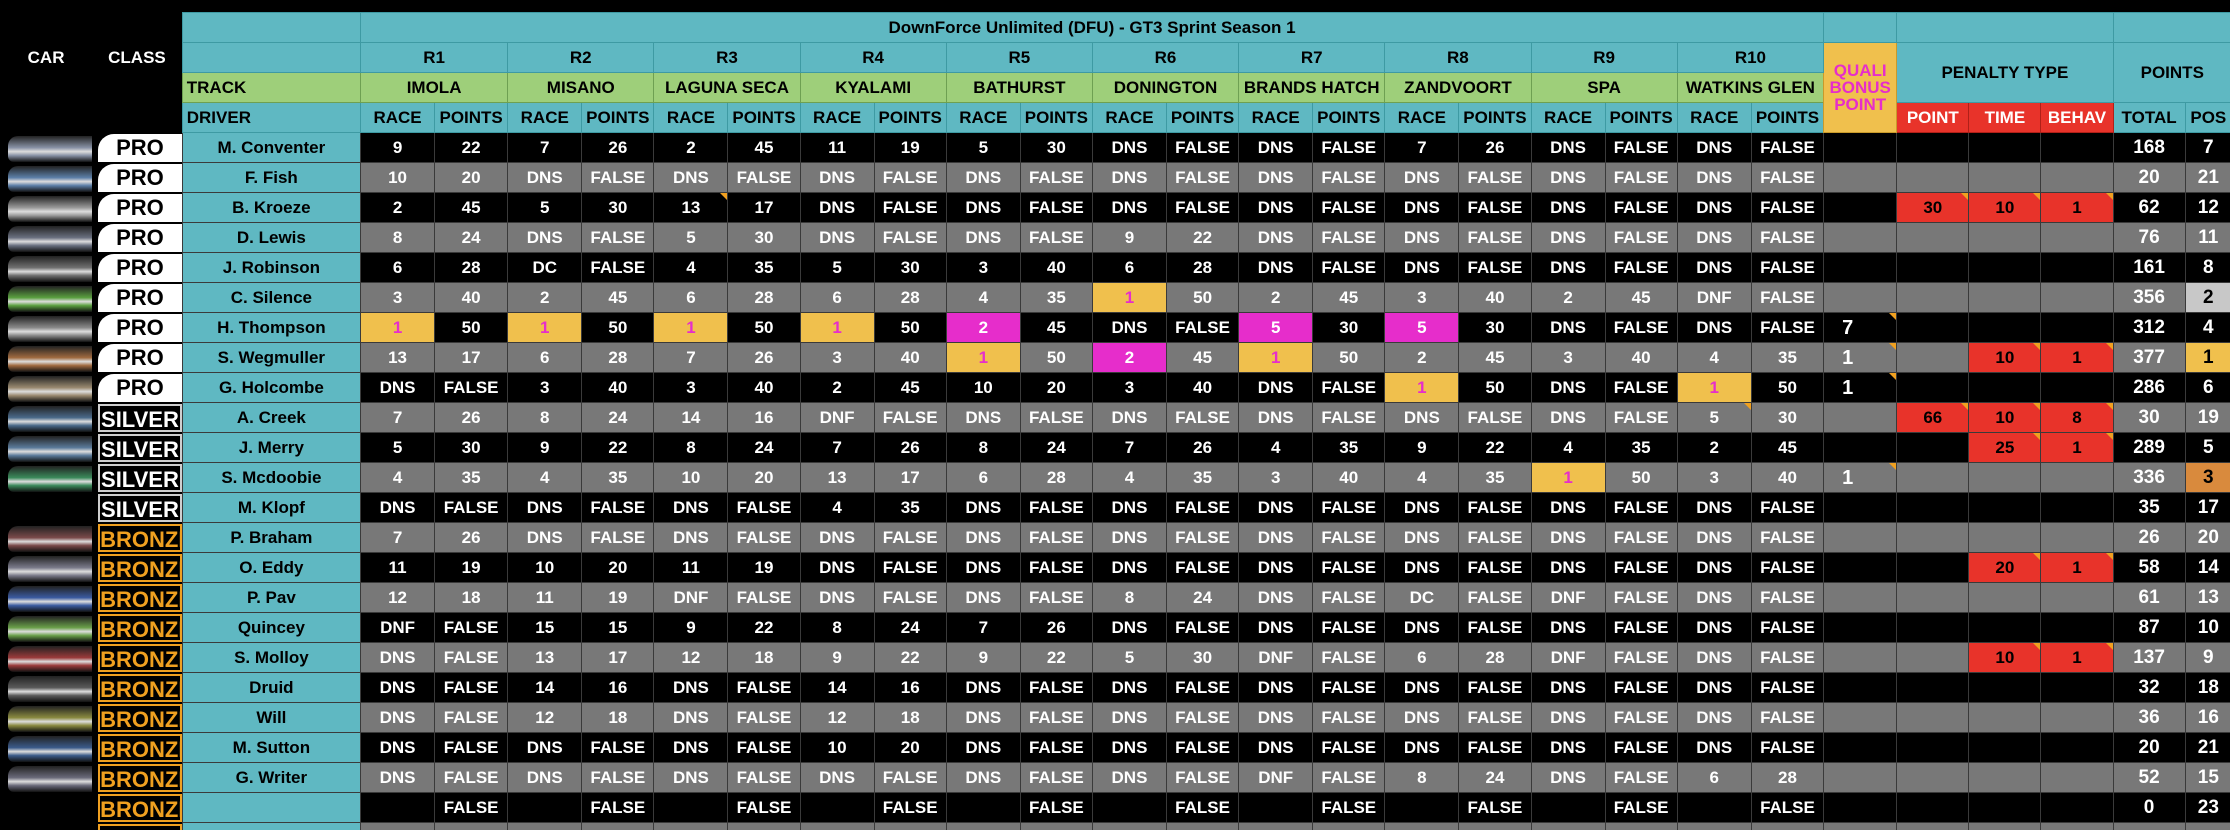 The height and width of the screenshot is (830, 2230). I want to click on quali-bonus-cell: 1, so click(1860, 477).